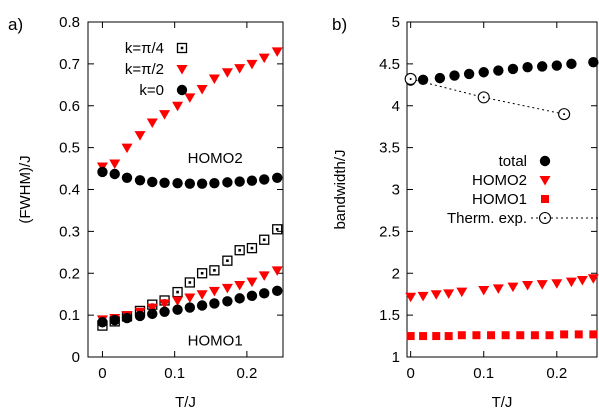 The height and width of the screenshot is (416, 599). What do you see at coordinates (69, 273) in the screenshot?
I see `panel-a-ytick-label: 0.2` at bounding box center [69, 273].